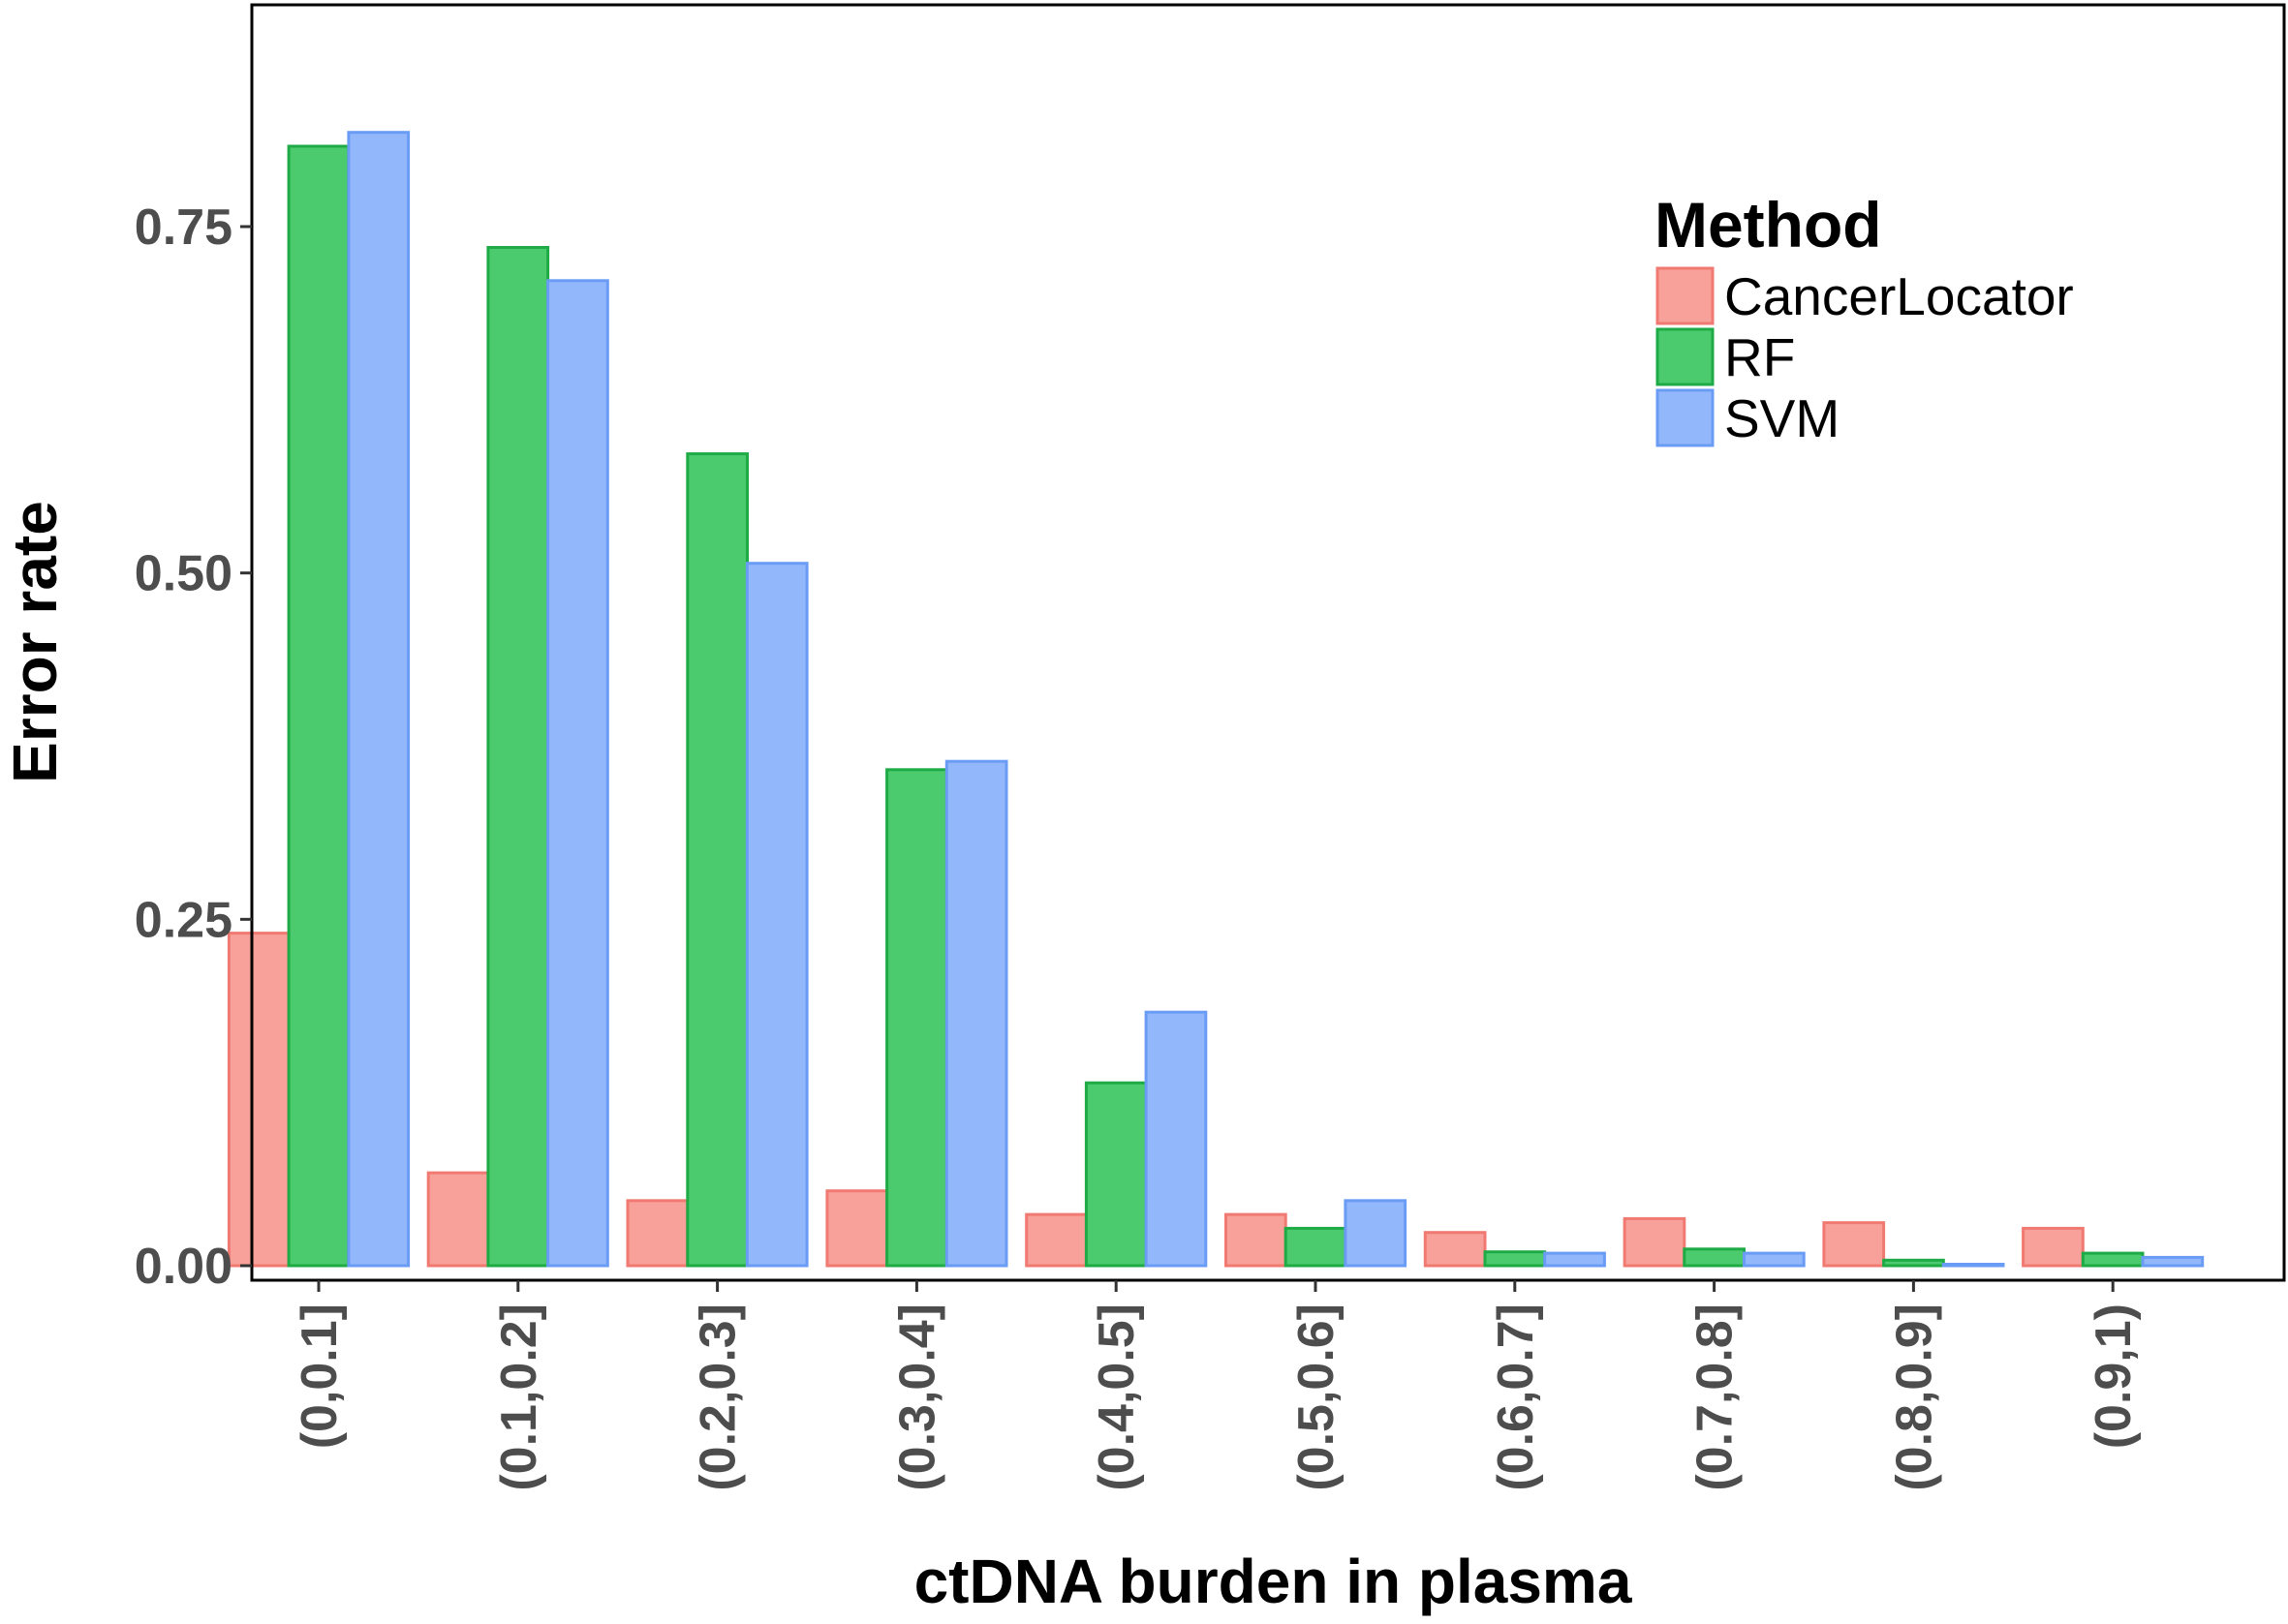 Image resolution: width=2288 pixels, height=1624 pixels. I want to click on legend-key-cancerlocator, so click(1685, 295).